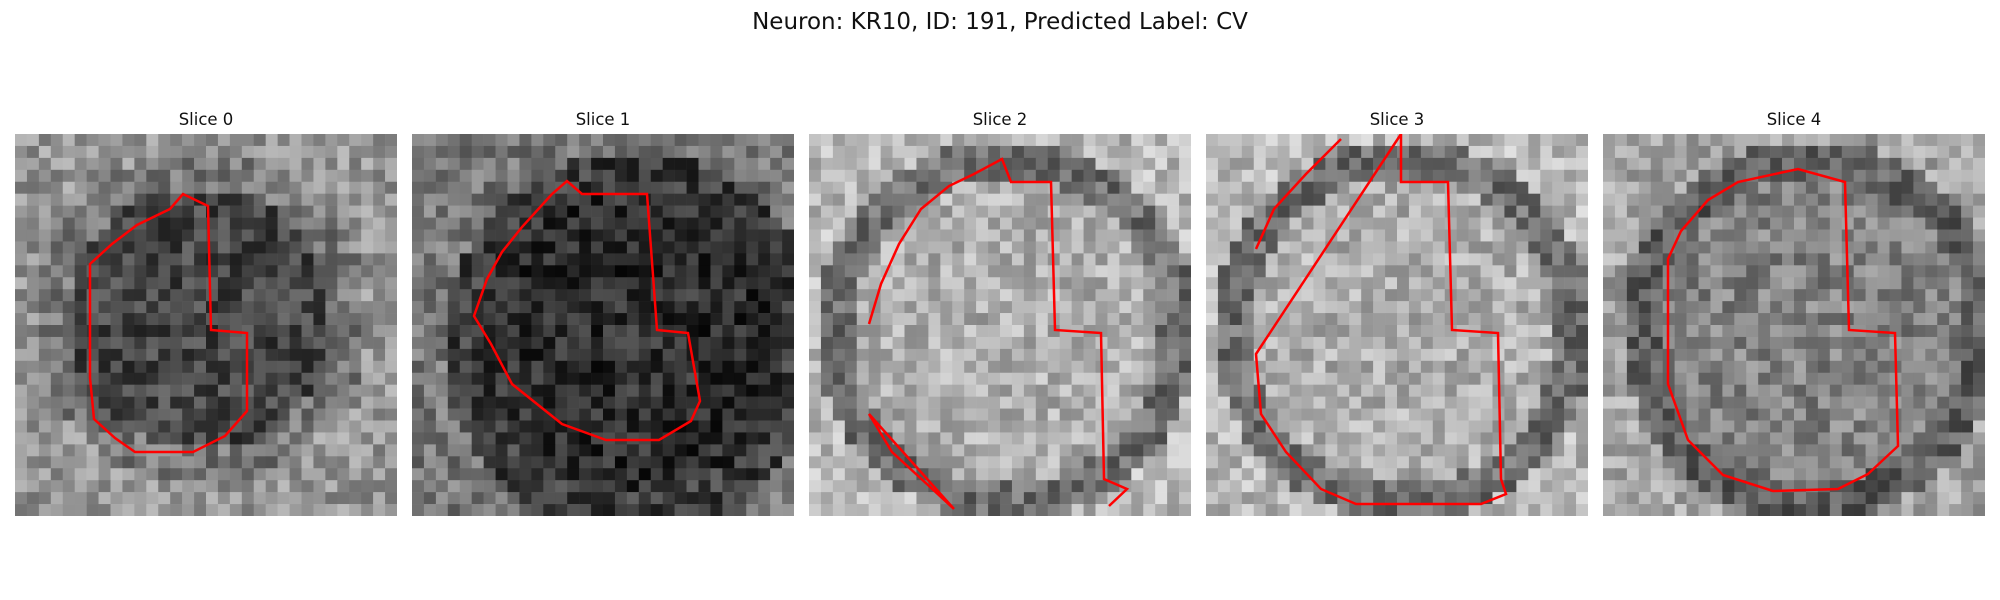 The image size is (2000, 600). What do you see at coordinates (1000, 119) in the screenshot?
I see `slice-title: Slice 2` at bounding box center [1000, 119].